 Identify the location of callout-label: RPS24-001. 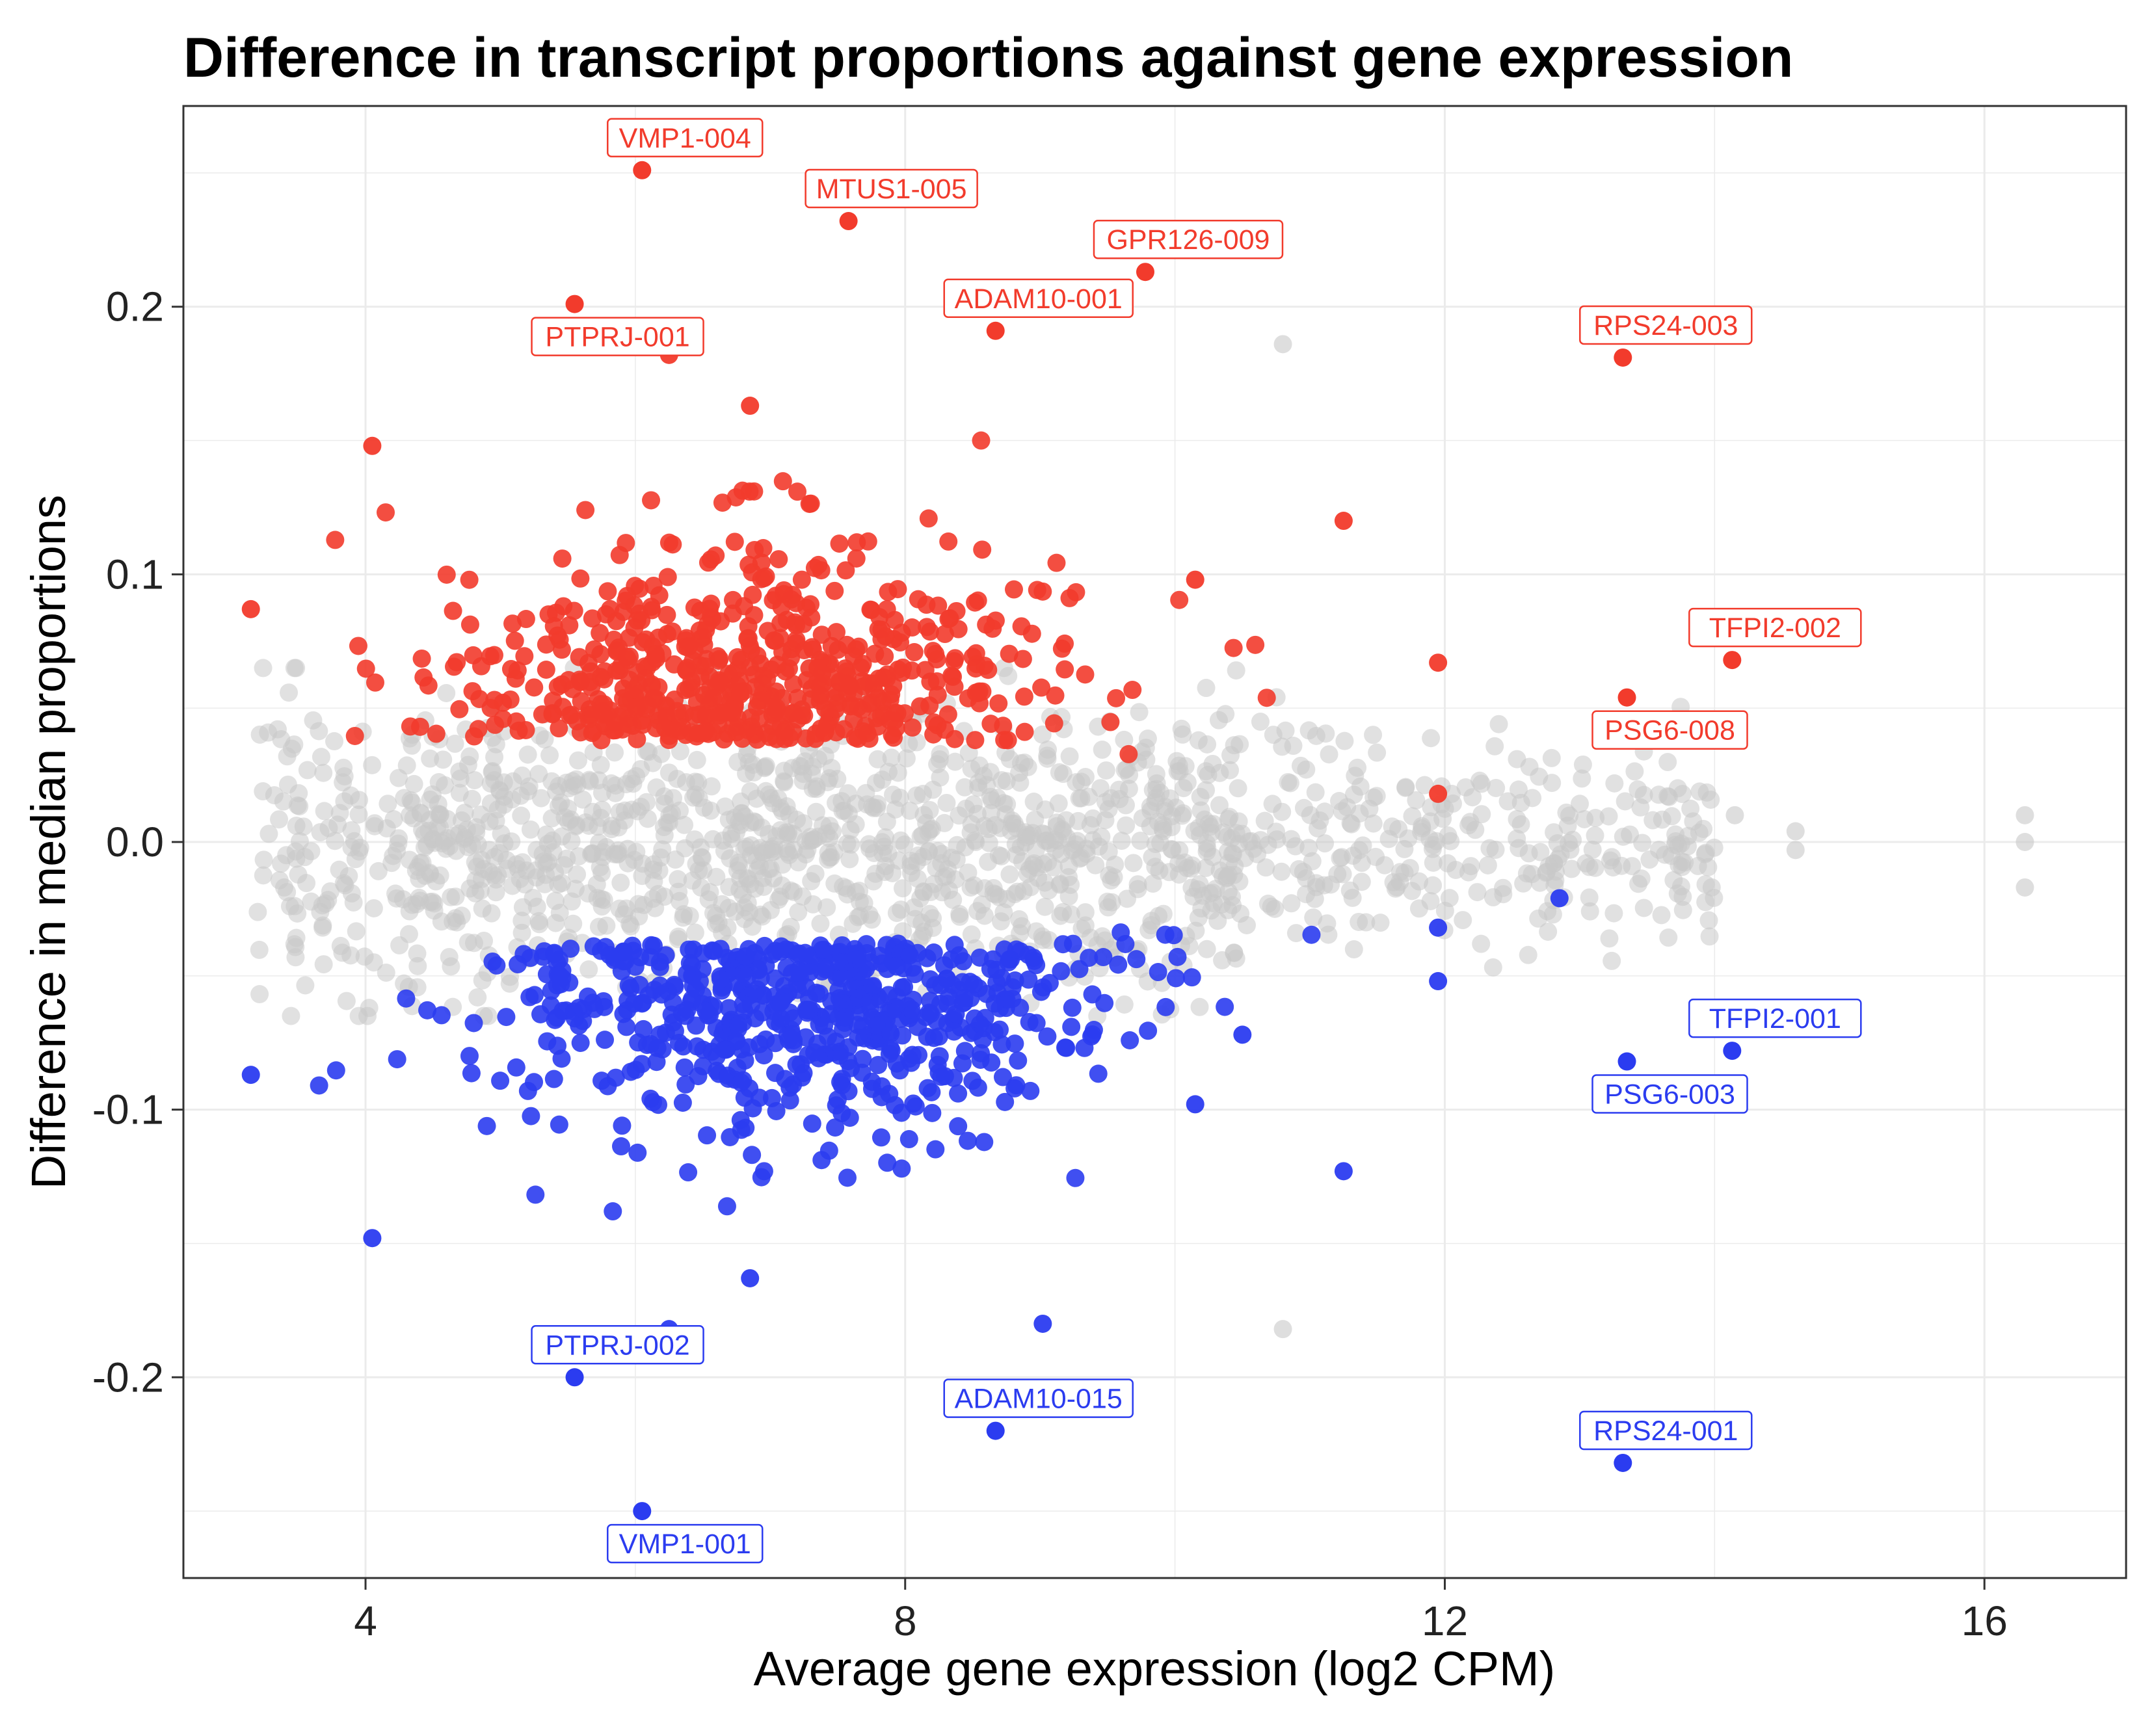
(1666, 1430).